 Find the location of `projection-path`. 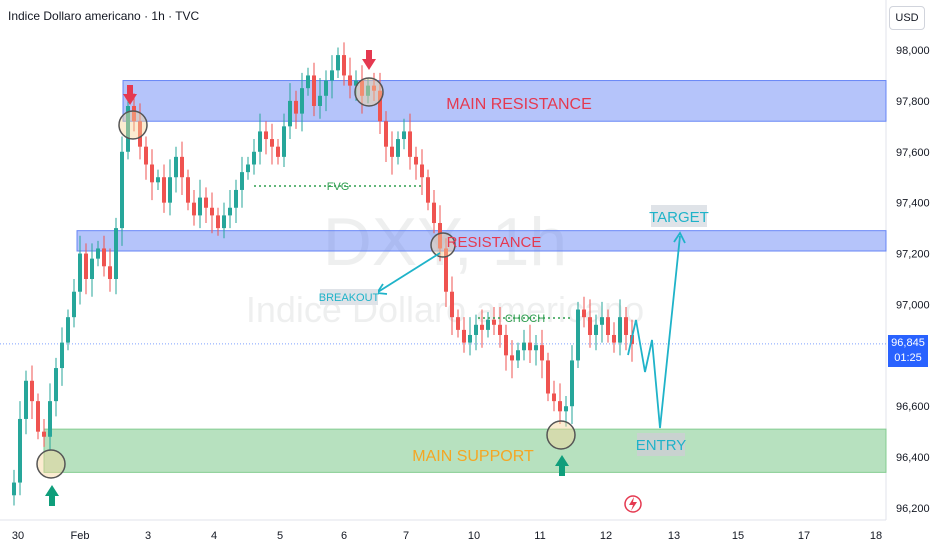

projection-path is located at coordinates (654, 332).